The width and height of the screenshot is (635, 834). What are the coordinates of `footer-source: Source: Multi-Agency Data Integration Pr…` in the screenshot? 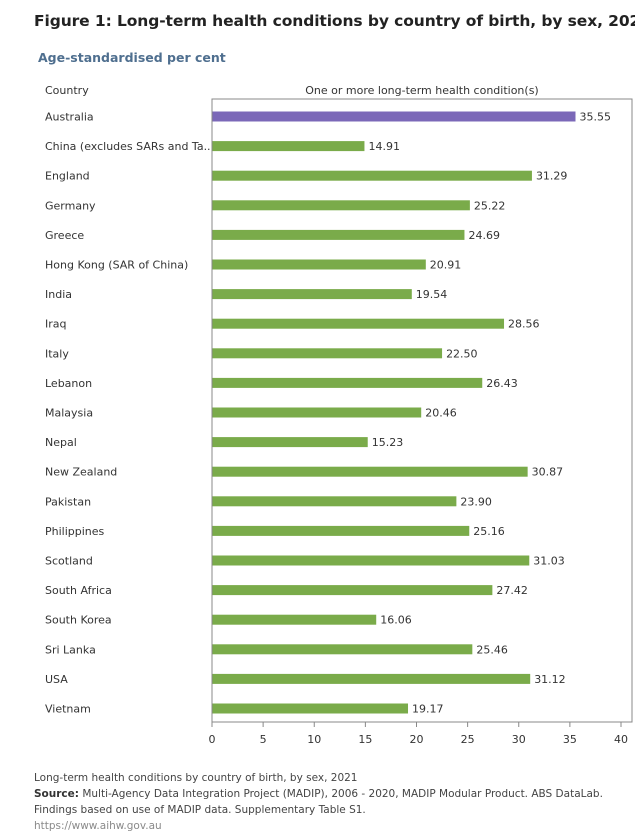 It's located at (324, 802).